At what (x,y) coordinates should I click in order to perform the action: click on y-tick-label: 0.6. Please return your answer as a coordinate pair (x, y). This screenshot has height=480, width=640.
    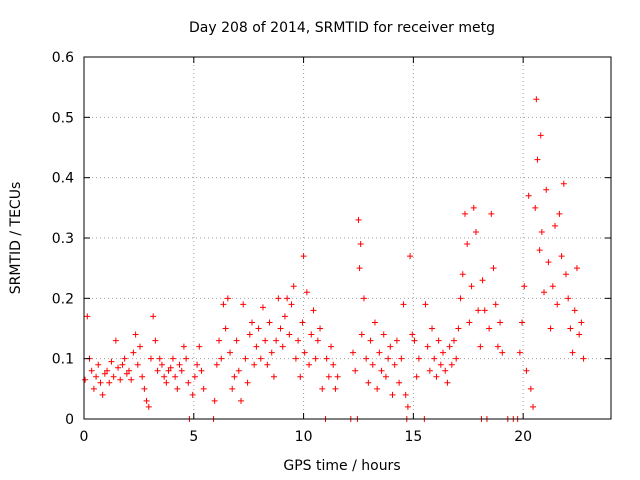
    Looking at the image, I should click on (63, 58).